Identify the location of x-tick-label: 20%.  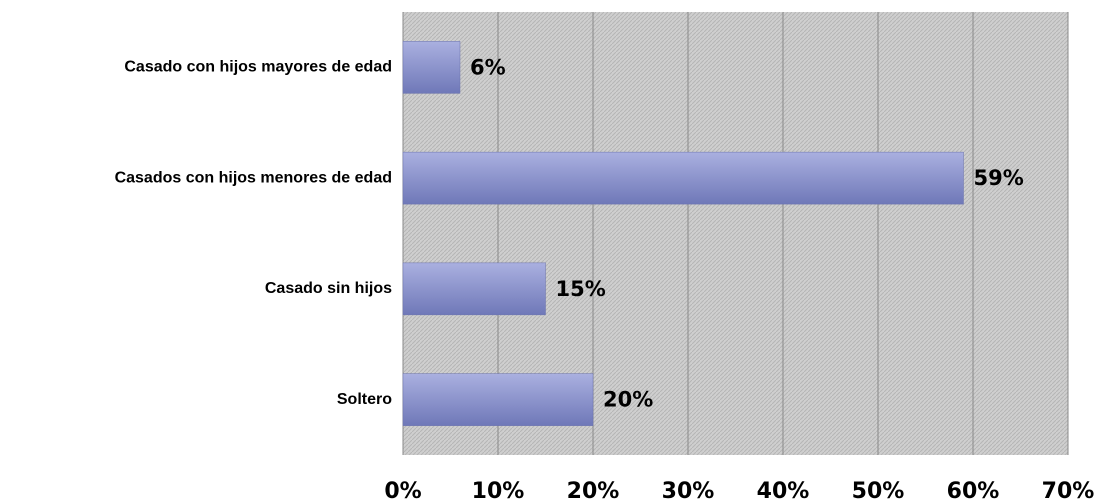
(593, 491).